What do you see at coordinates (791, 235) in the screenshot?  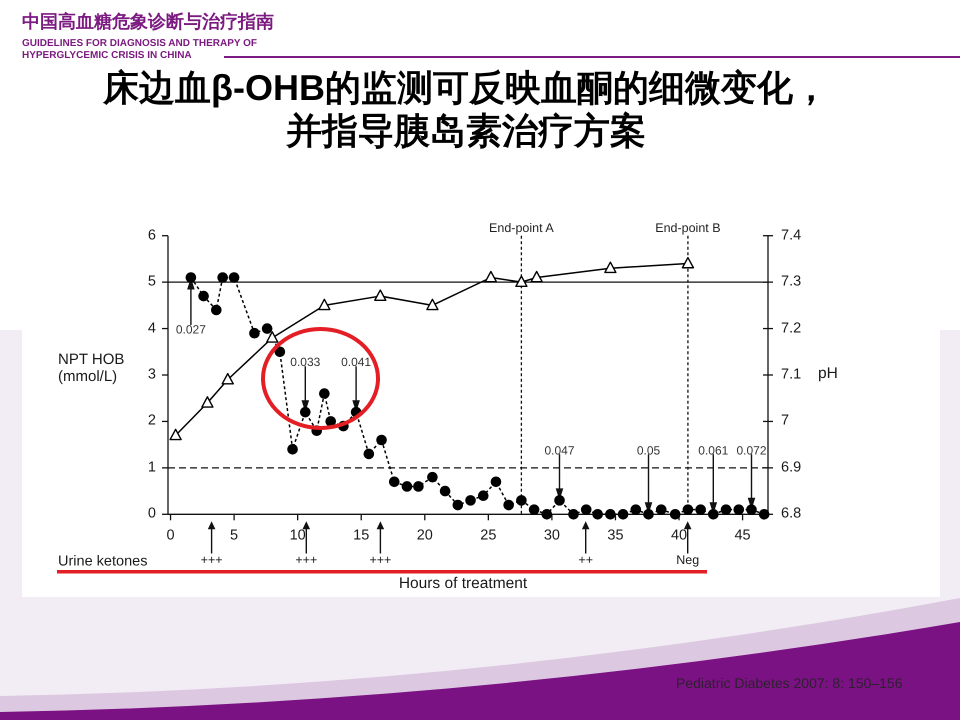 I see `y2-tick-label: 7.4` at bounding box center [791, 235].